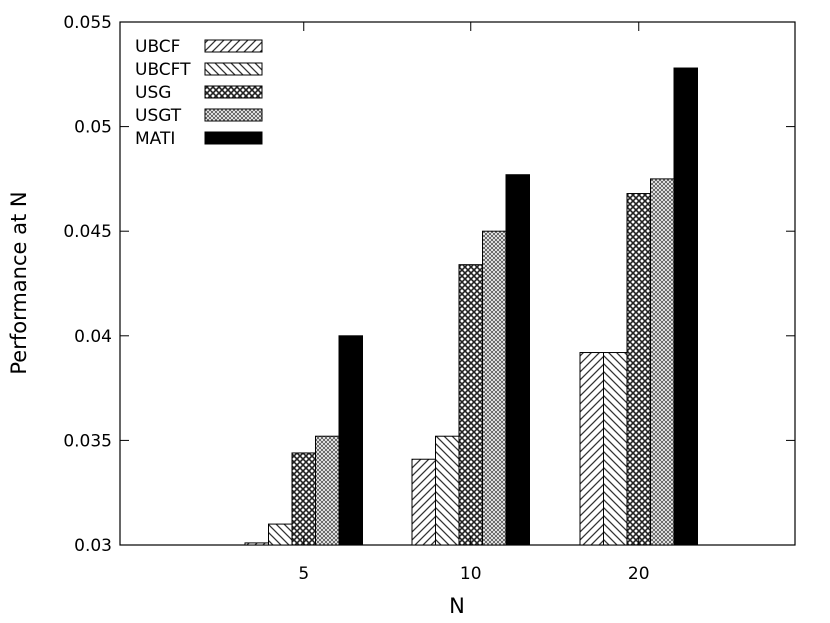  I want to click on legend-label-mati: MATI, so click(155, 139).